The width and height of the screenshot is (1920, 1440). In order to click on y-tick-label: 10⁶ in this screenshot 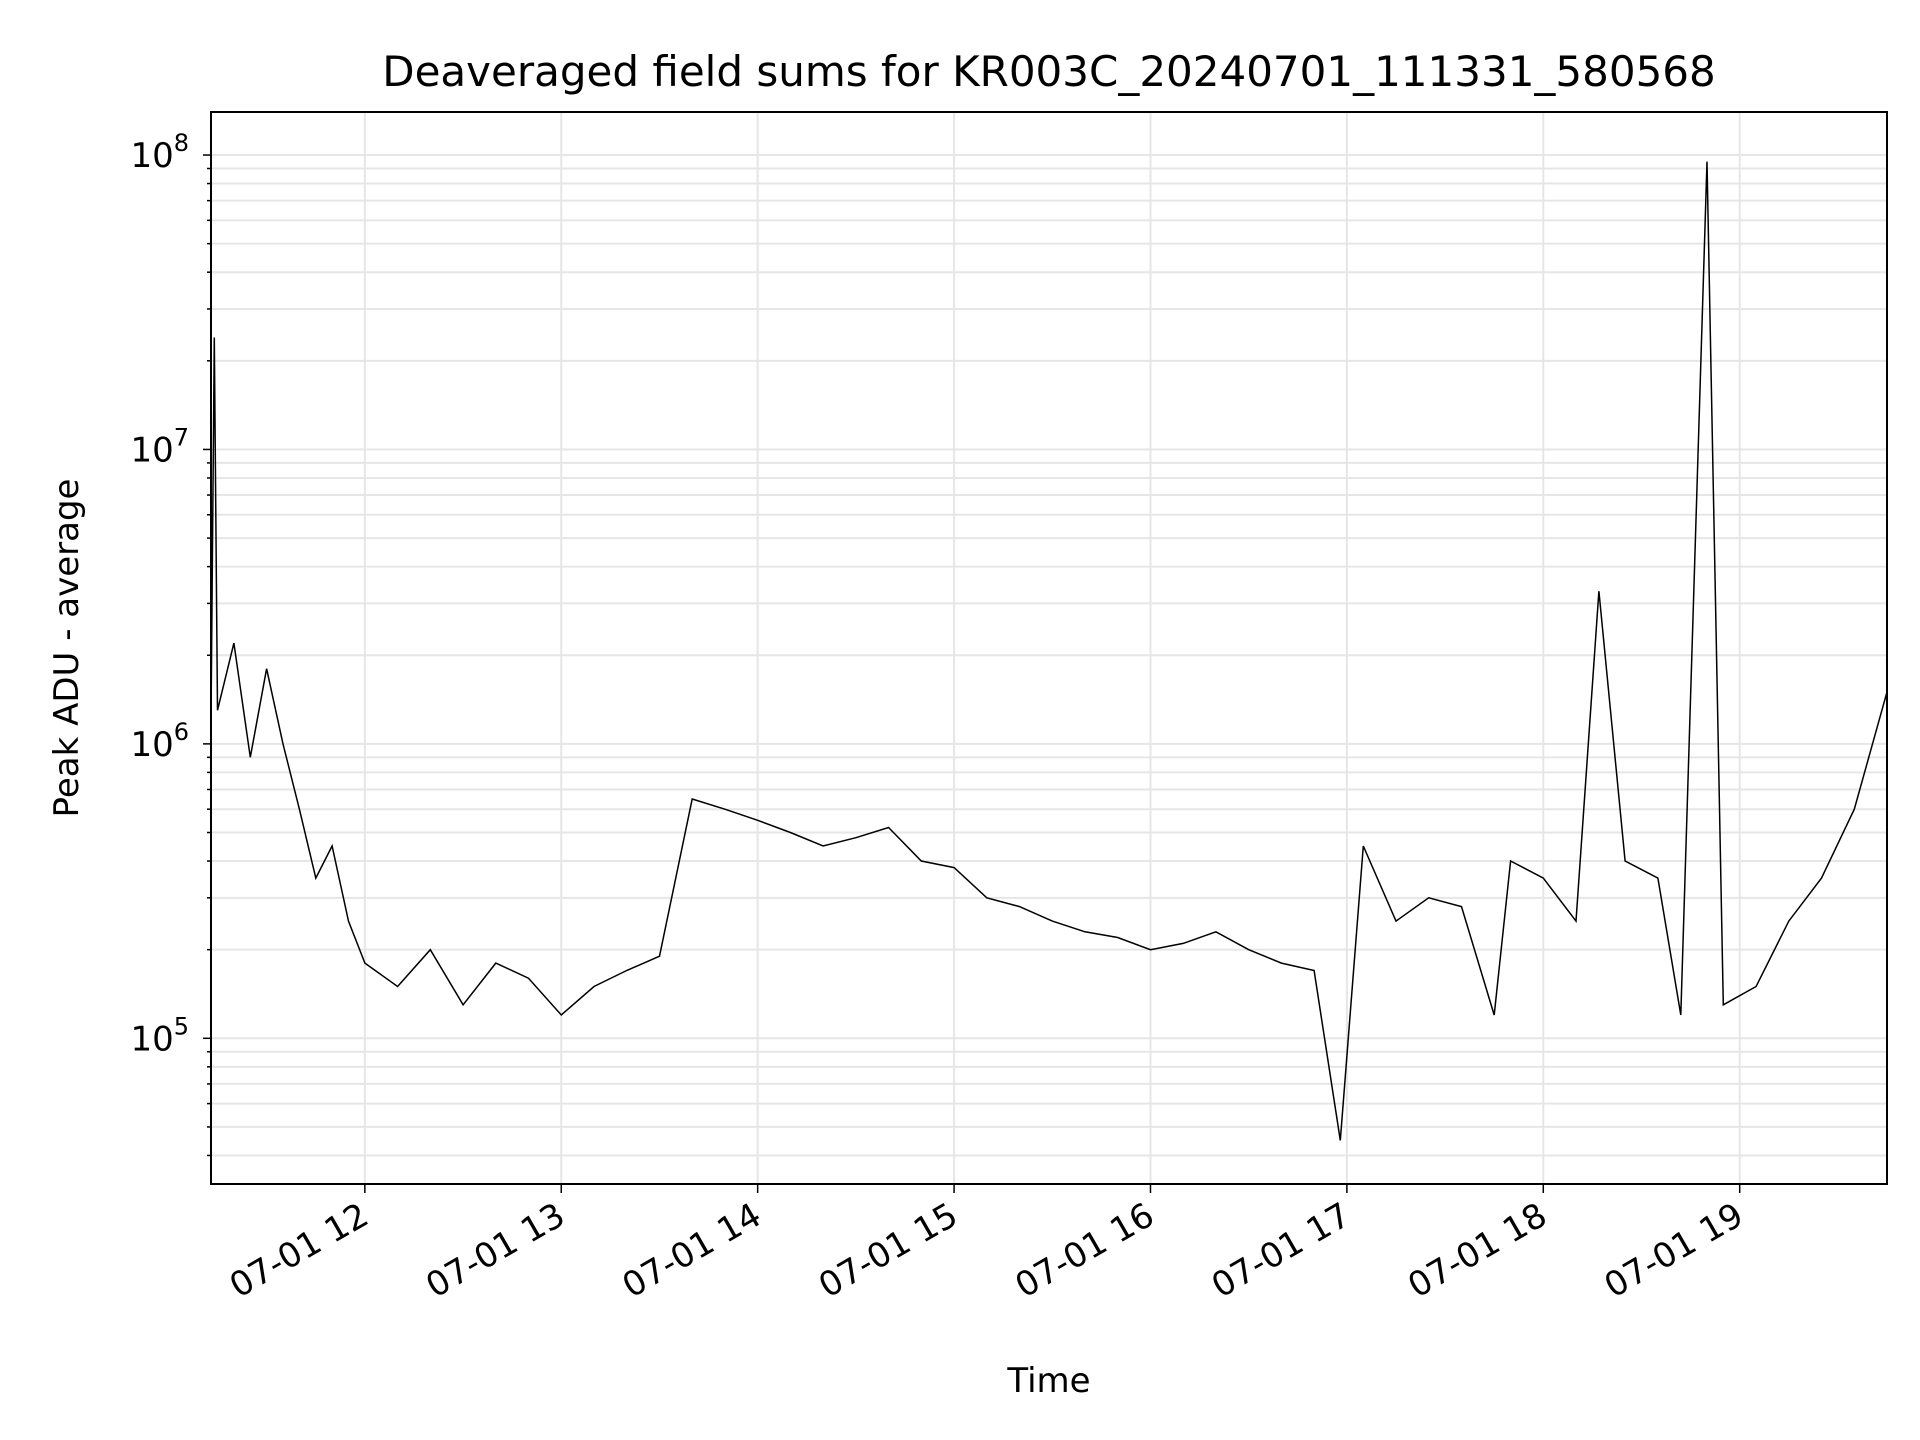, I will do `click(159, 741)`.